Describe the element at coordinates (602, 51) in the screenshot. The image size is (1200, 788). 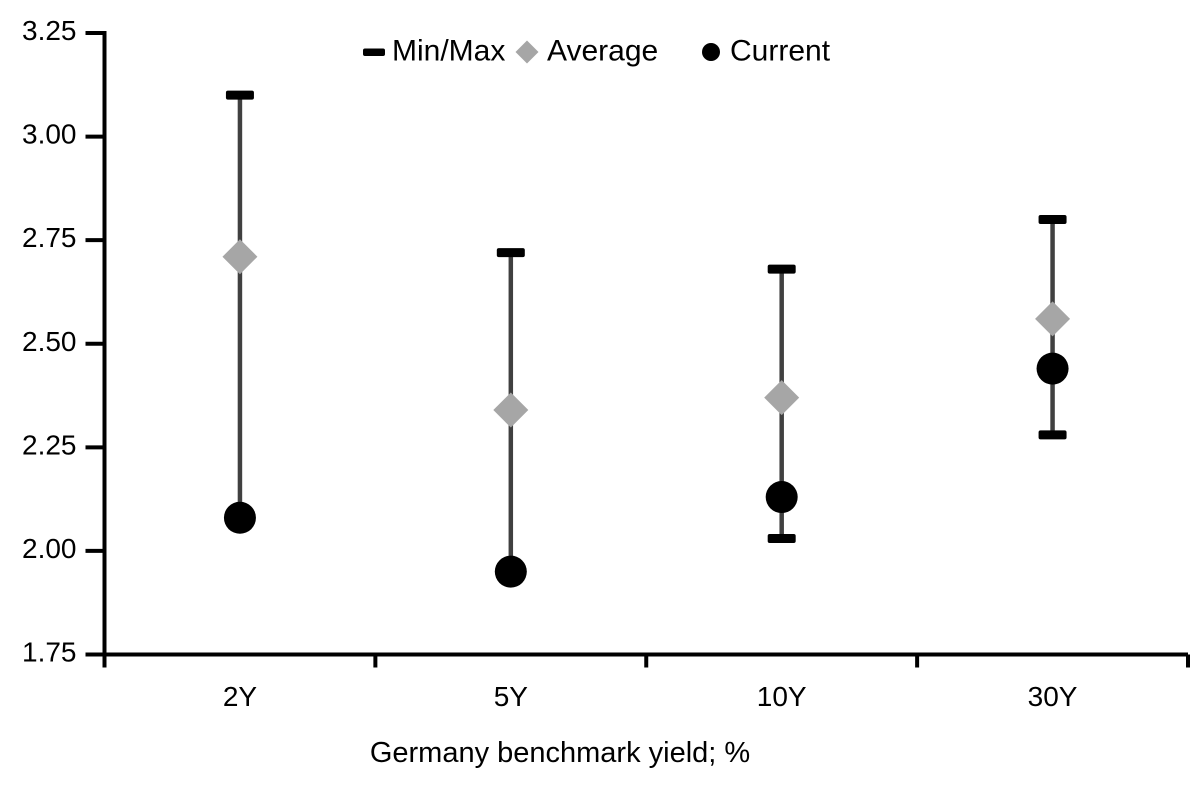
I see `legend-average-label: Average` at that location.